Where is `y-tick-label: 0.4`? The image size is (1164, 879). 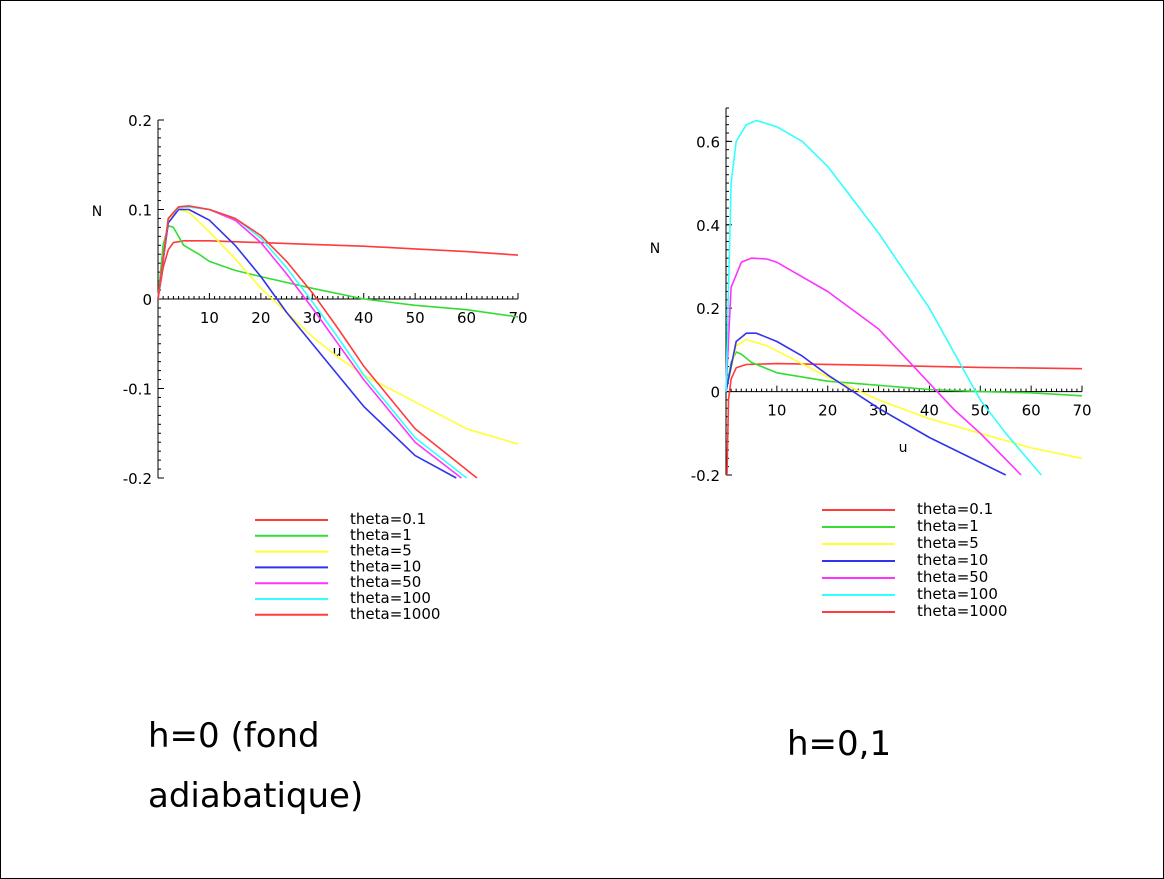
y-tick-label: 0.4 is located at coordinates (708, 226).